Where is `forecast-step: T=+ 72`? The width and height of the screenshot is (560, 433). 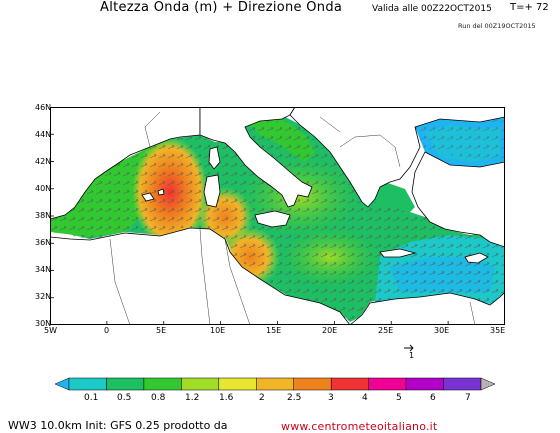
forecast-step: T=+ 72 is located at coordinates (529, 7).